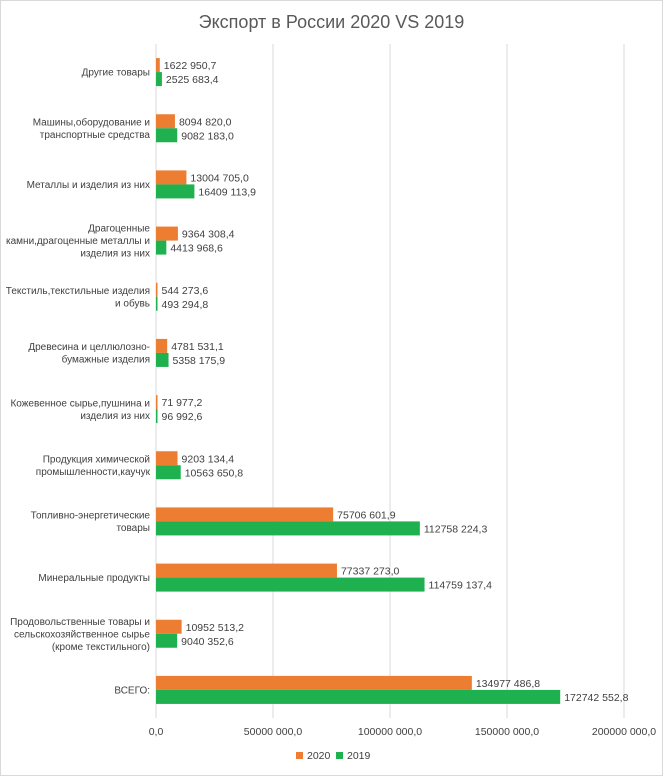 Image resolution: width=663 pixels, height=776 pixels. I want to click on data-label-2019: 172742 552,8, so click(596, 698).